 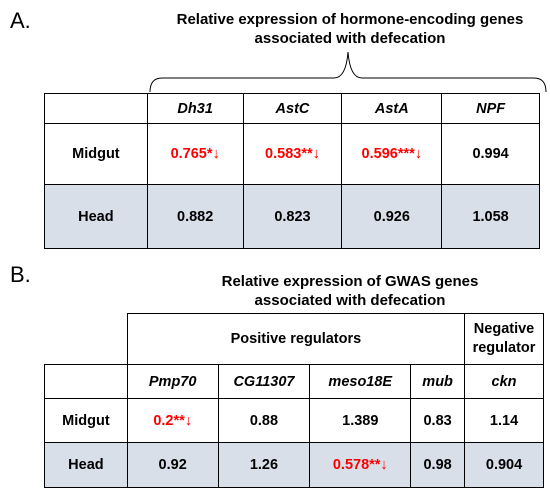 I want to click on panel-b-gene-header: Pmp70, so click(x=172, y=381).